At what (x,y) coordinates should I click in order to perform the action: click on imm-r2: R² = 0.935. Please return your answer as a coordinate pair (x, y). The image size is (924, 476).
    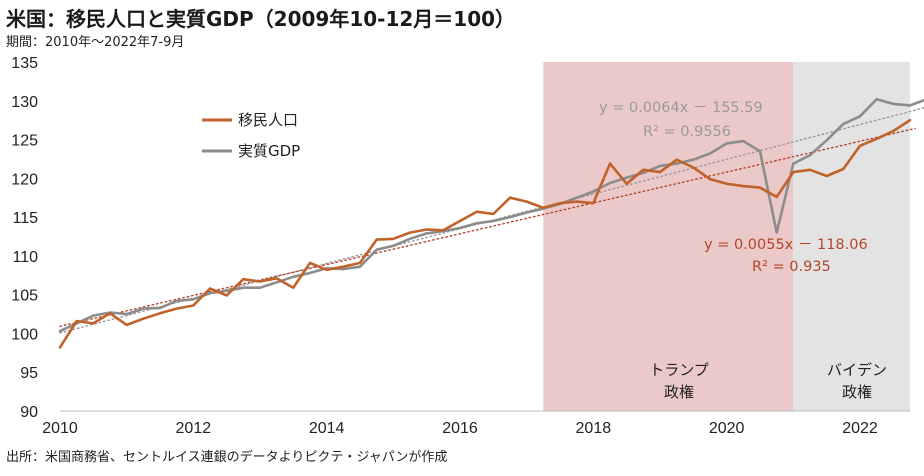
    Looking at the image, I should click on (791, 267).